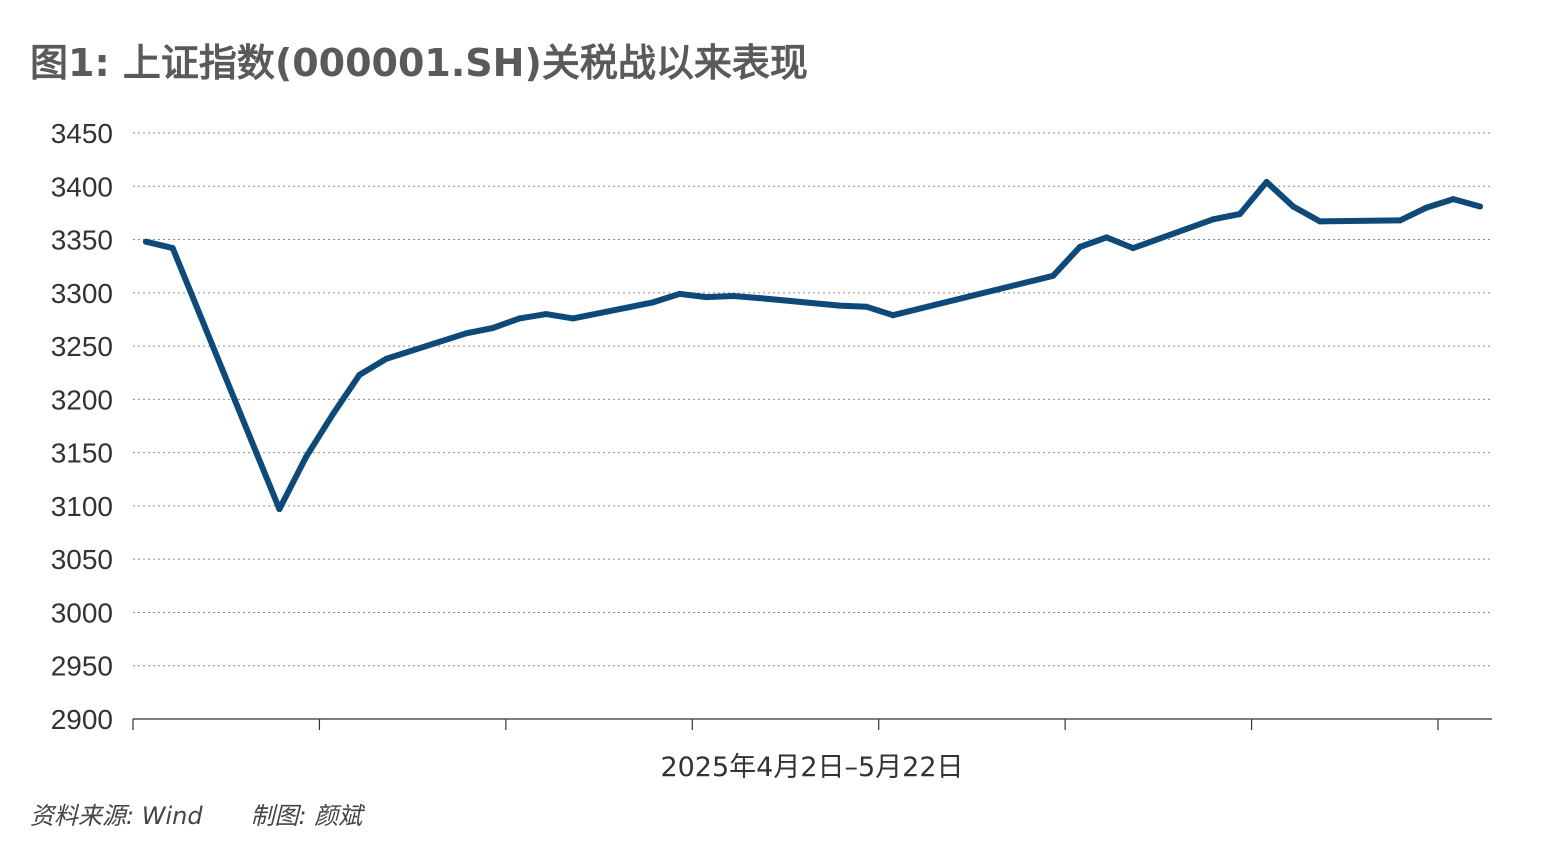  I want to click on y-tick-label: 3100, so click(82, 506).